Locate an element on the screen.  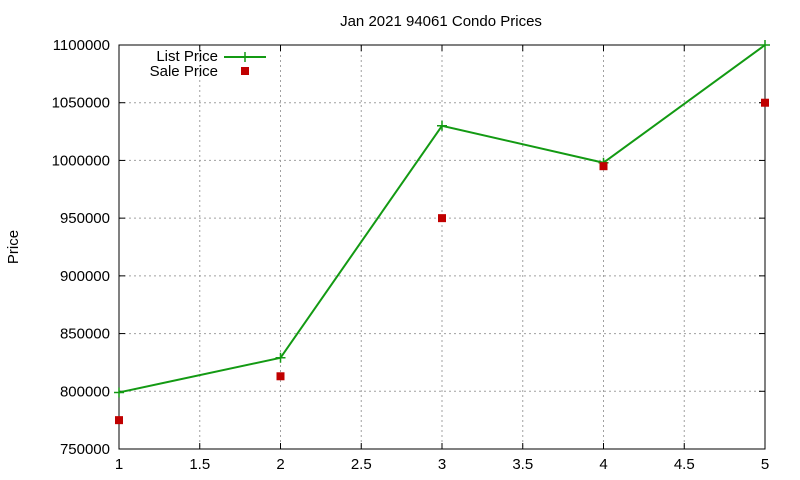
x-tick-labels: 1 1.5 2 2.5 3 3.5 4 4.5 5 is located at coordinates (442, 464).